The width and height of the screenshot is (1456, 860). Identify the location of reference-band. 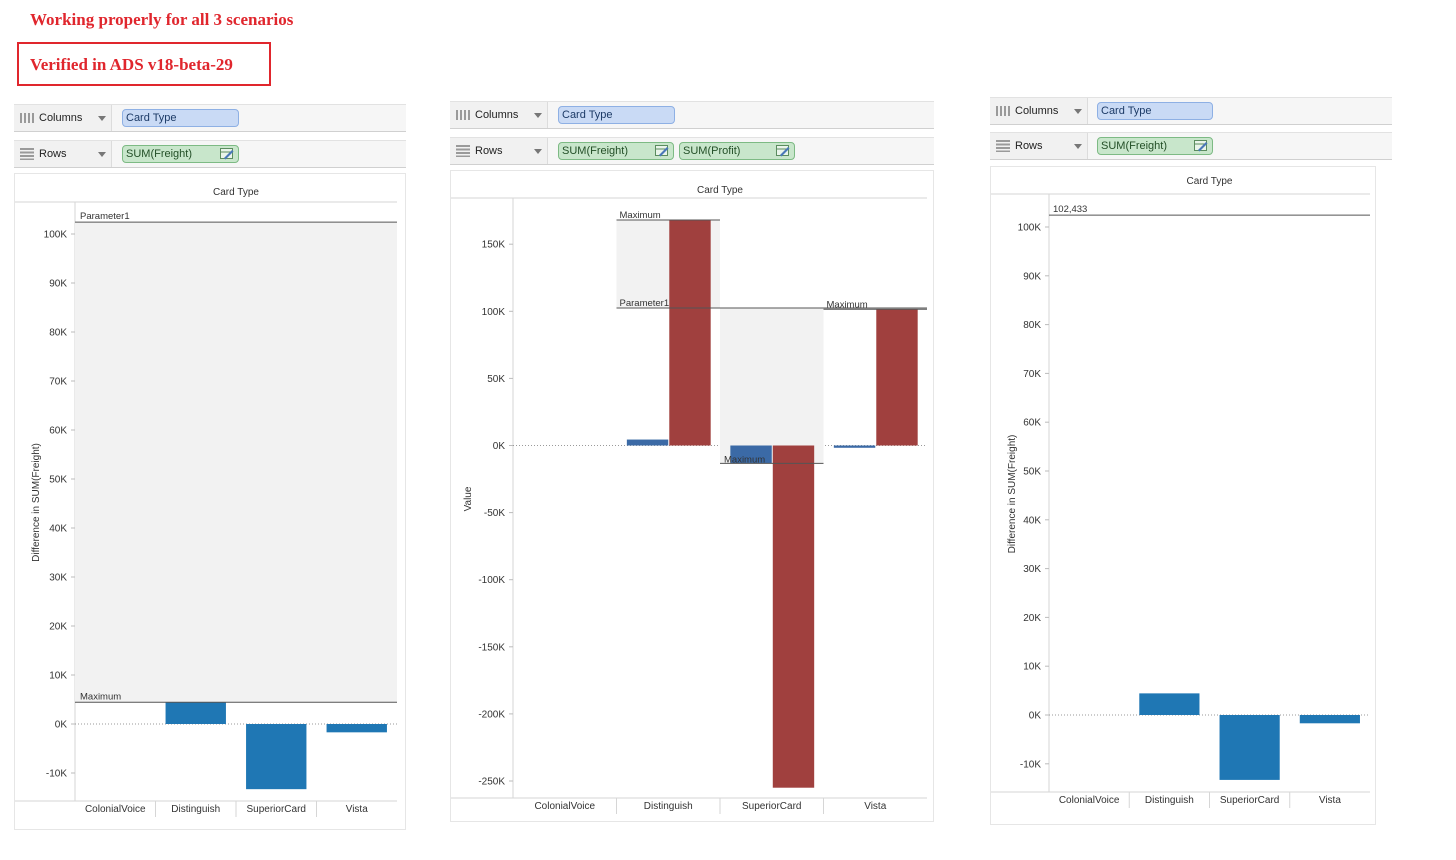
(772, 386).